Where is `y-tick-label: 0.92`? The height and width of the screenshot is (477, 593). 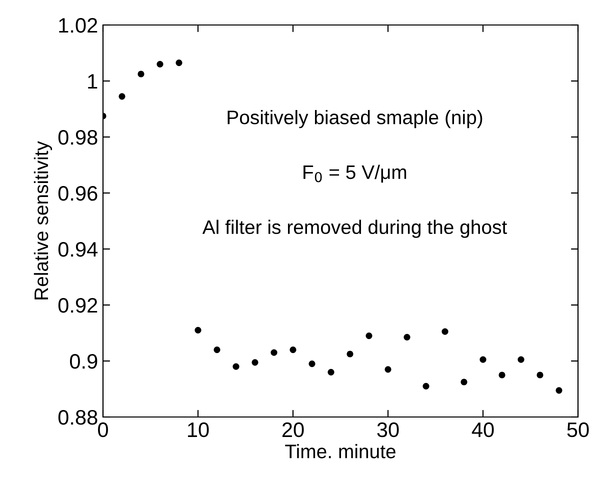 y-tick-label: 0.92 is located at coordinates (78, 305).